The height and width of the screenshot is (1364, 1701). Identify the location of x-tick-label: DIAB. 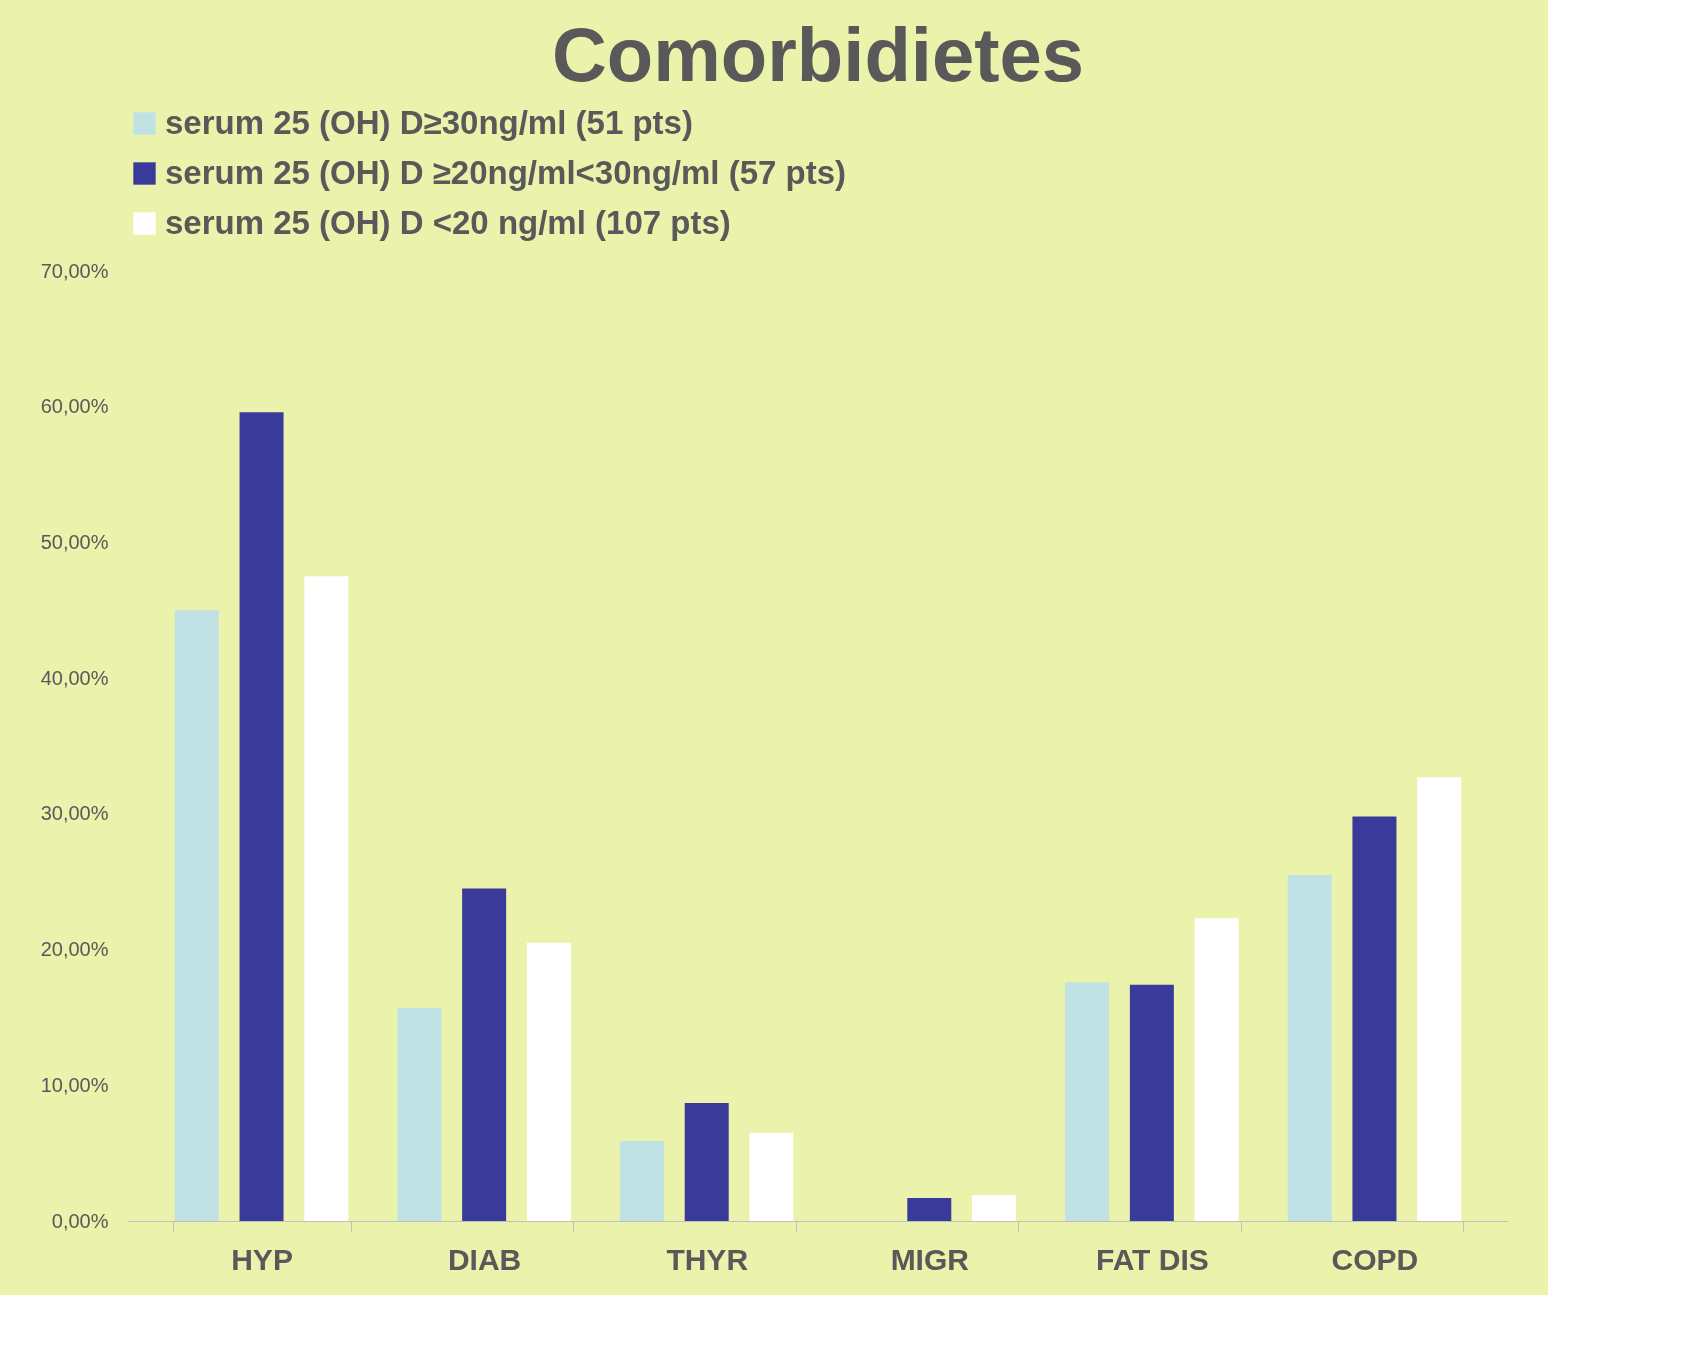
(484, 1259).